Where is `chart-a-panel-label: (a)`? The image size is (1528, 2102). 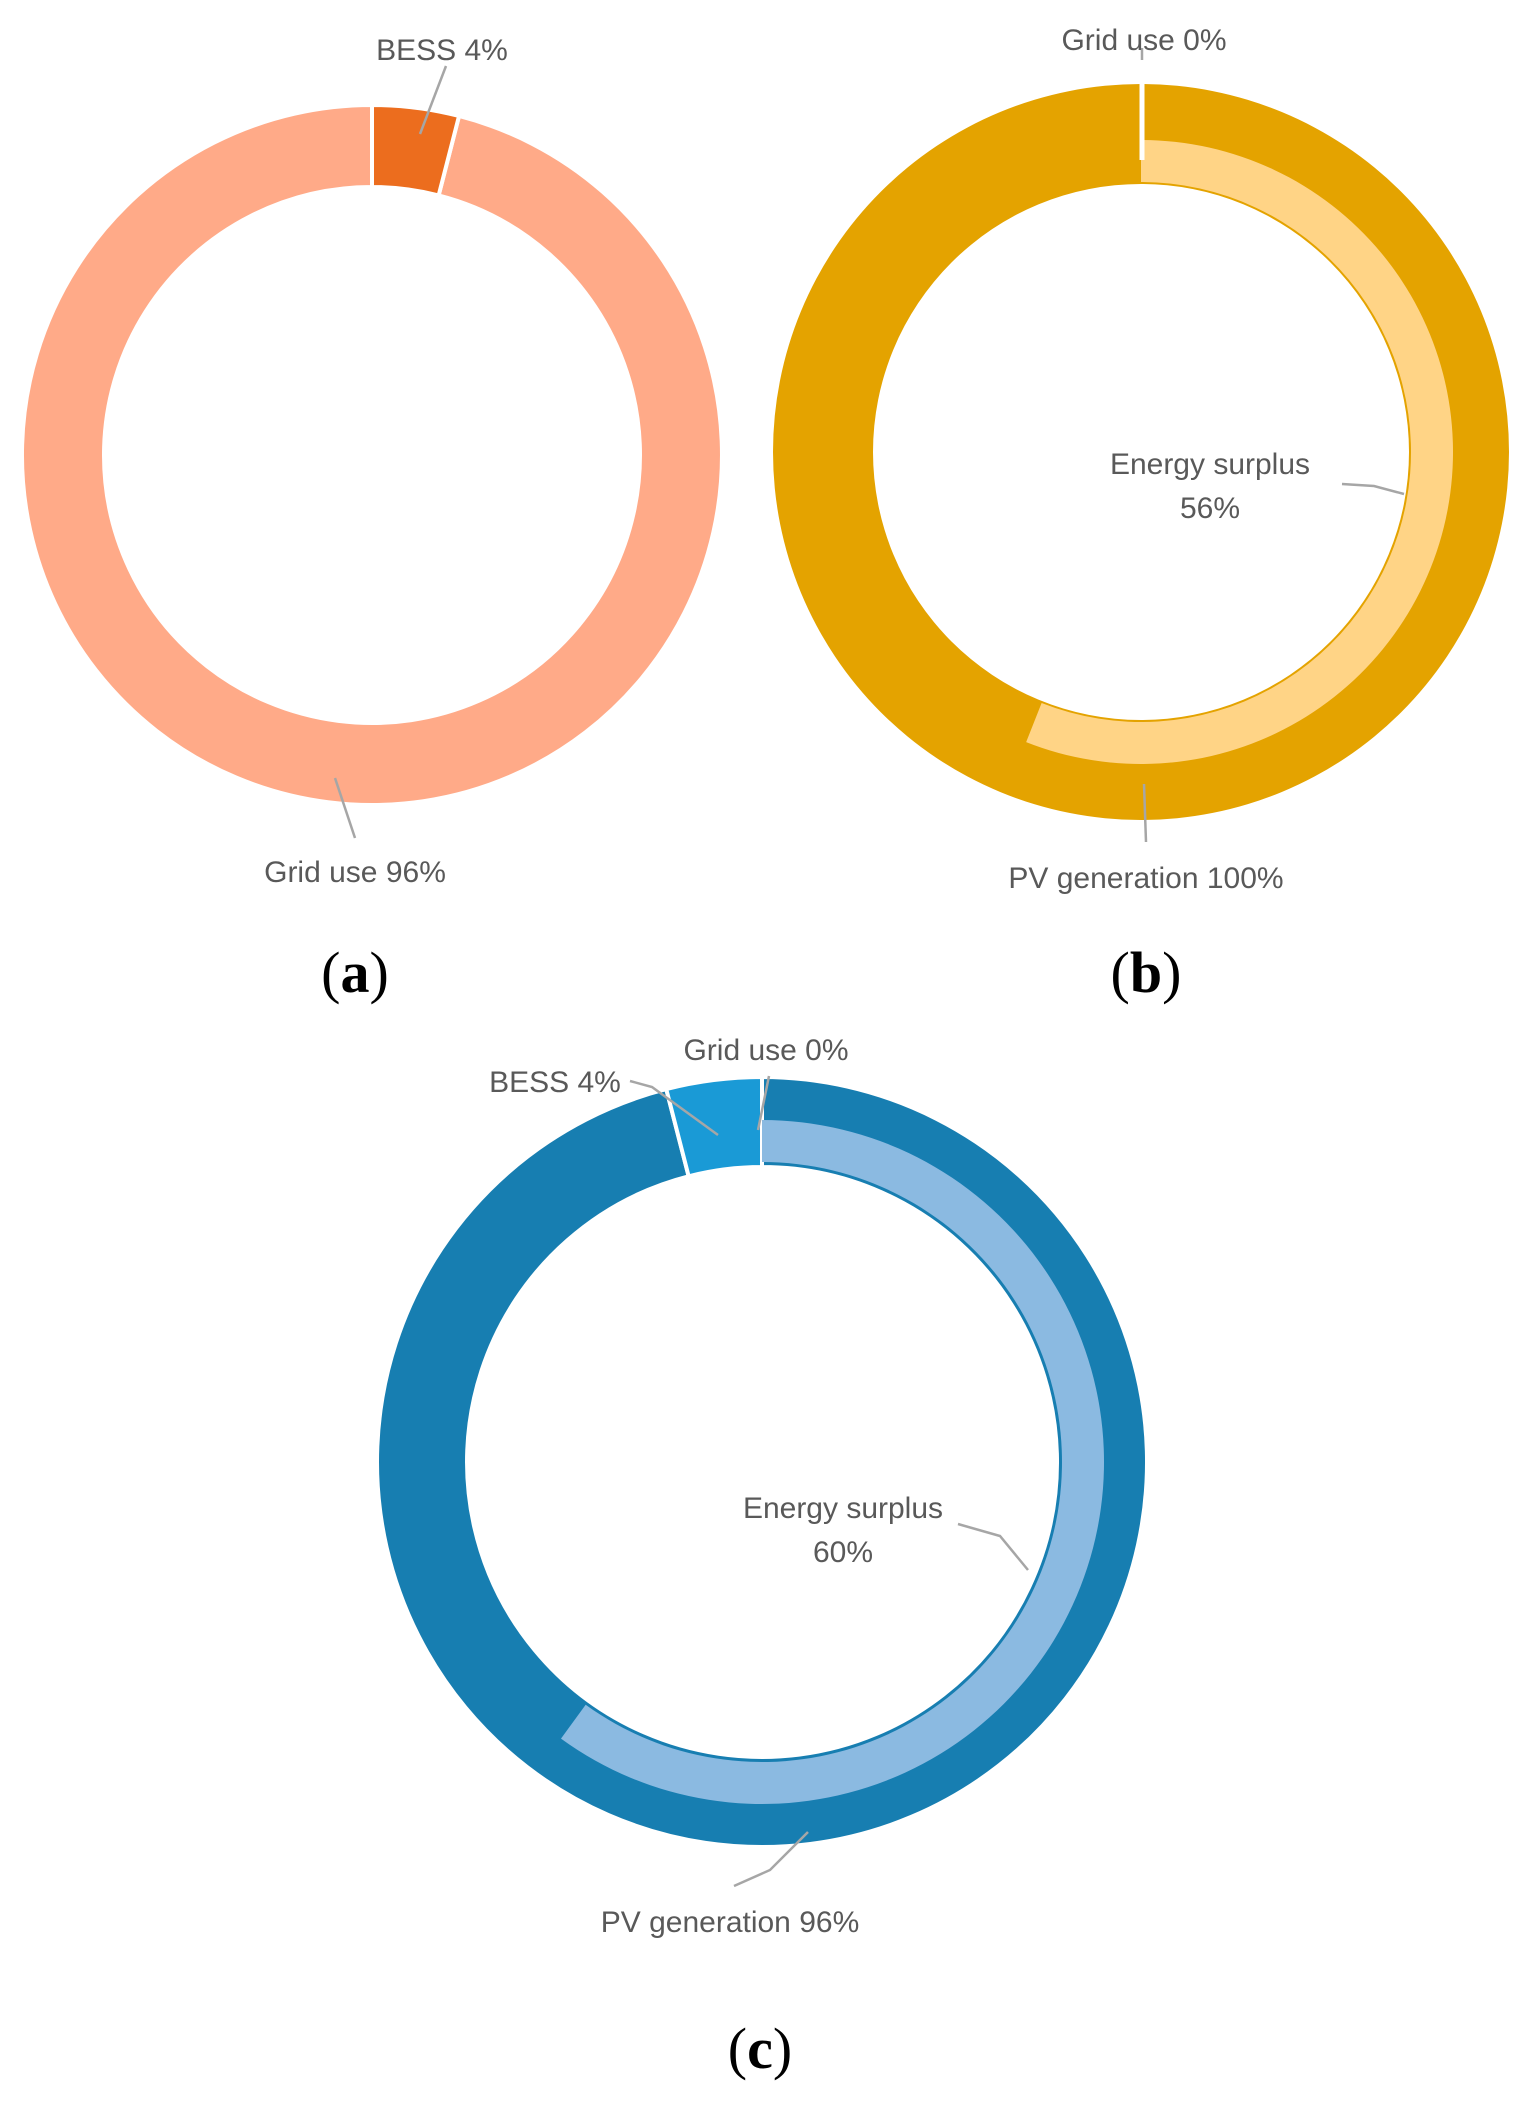
chart-a-panel-label: (a) is located at coordinates (355, 972).